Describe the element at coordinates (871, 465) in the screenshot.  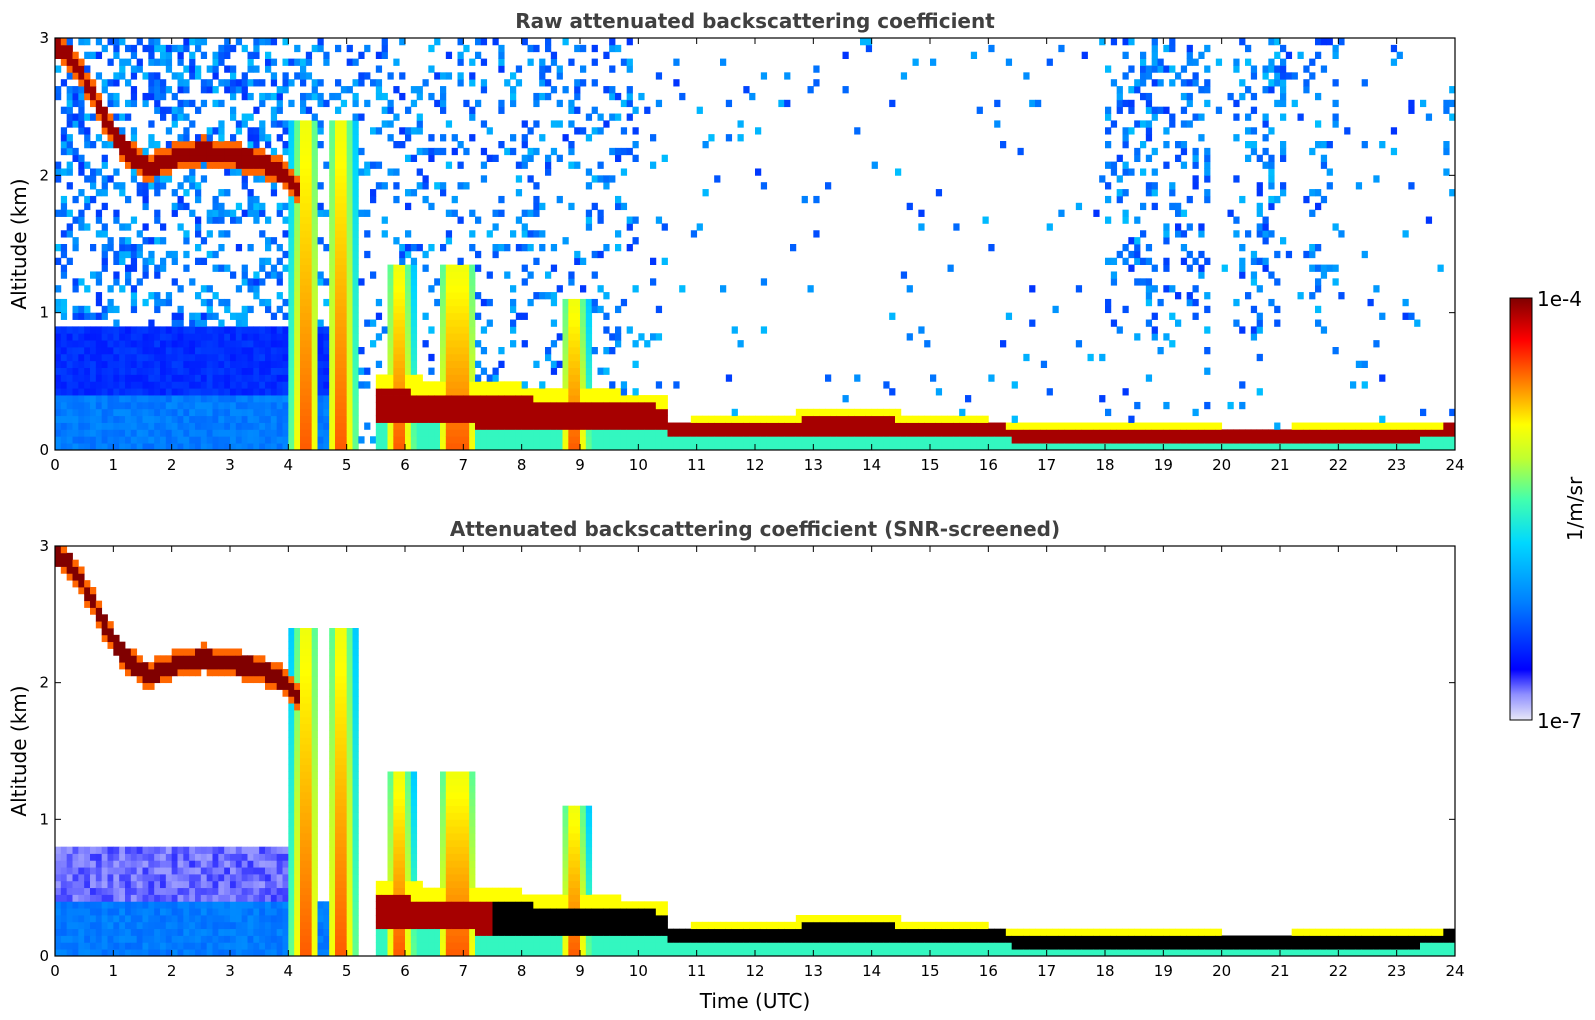
I see `x-tick-label: 14` at that location.